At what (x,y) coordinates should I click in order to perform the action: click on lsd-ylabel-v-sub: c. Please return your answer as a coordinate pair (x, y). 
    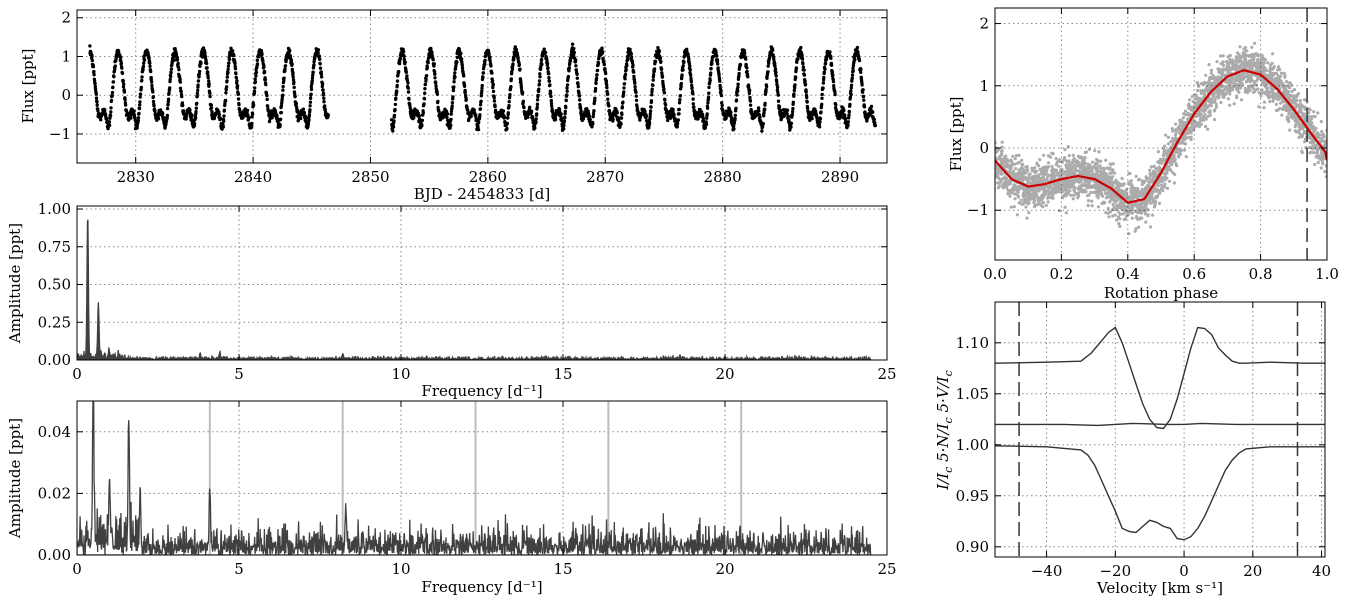
    Looking at the image, I should click on (948, 373).